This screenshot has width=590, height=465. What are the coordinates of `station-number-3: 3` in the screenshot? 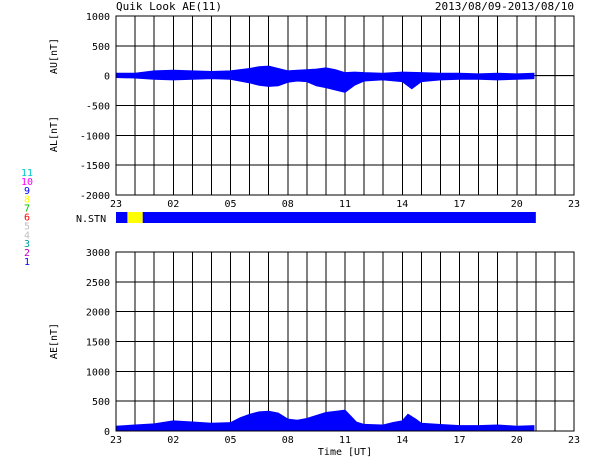 It's located at (27, 244).